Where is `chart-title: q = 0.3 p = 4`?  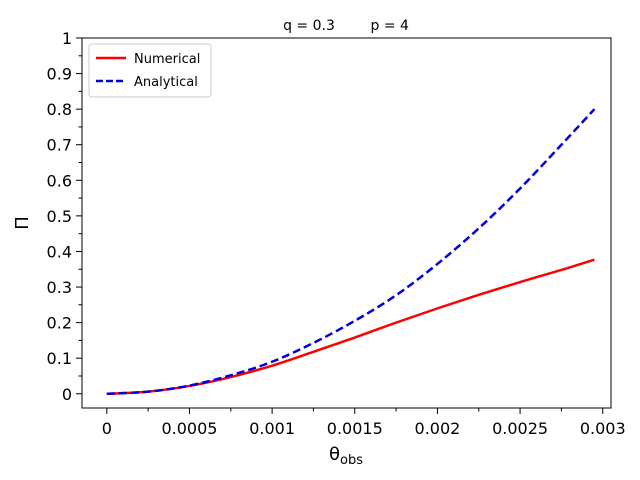 chart-title: q = 0.3 p = 4 is located at coordinates (346, 26).